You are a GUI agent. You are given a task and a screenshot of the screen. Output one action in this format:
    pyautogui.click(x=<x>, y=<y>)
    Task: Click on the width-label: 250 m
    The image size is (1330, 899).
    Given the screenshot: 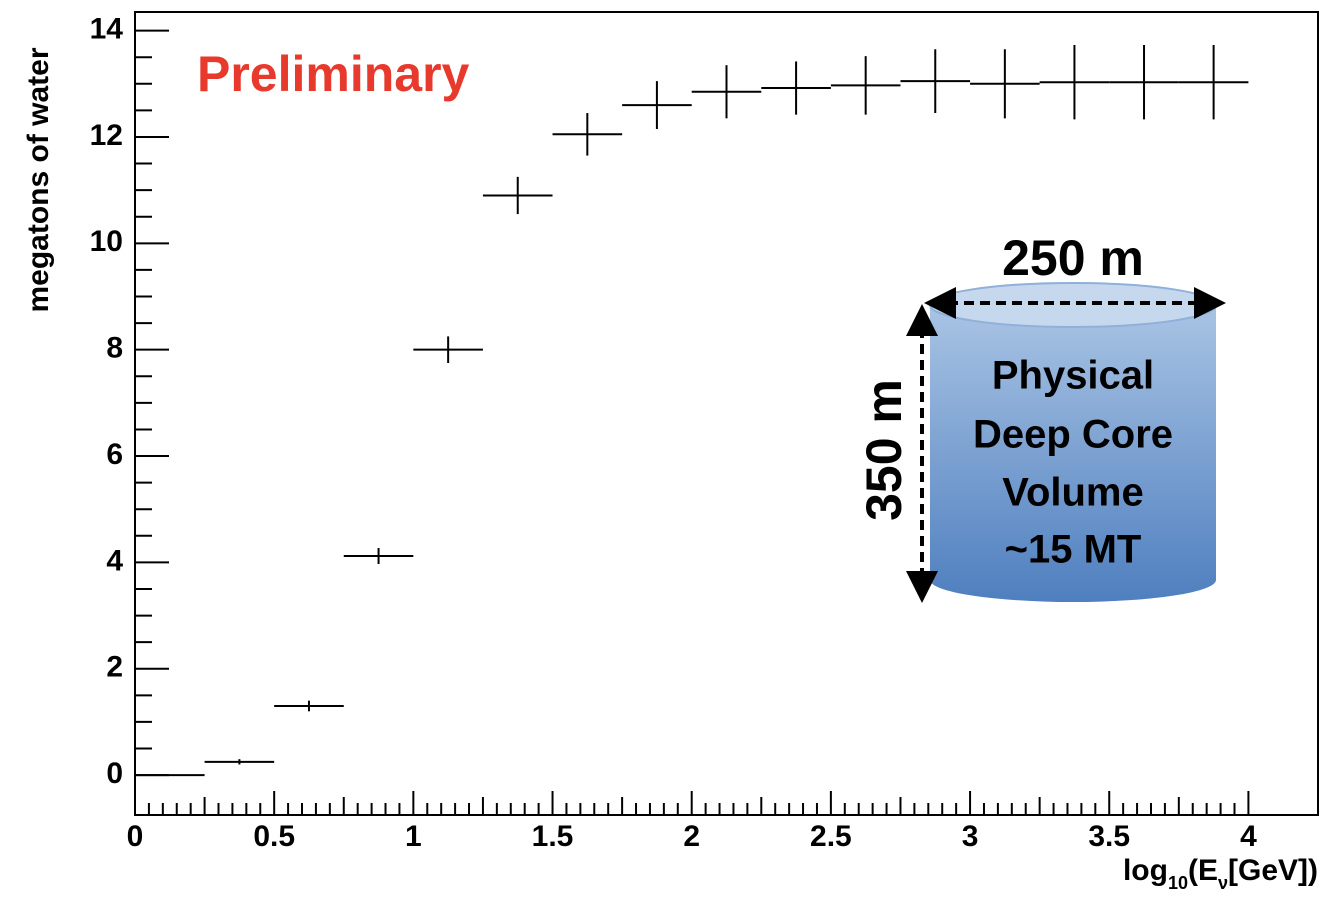 What is the action you would take?
    pyautogui.click(x=1073, y=258)
    